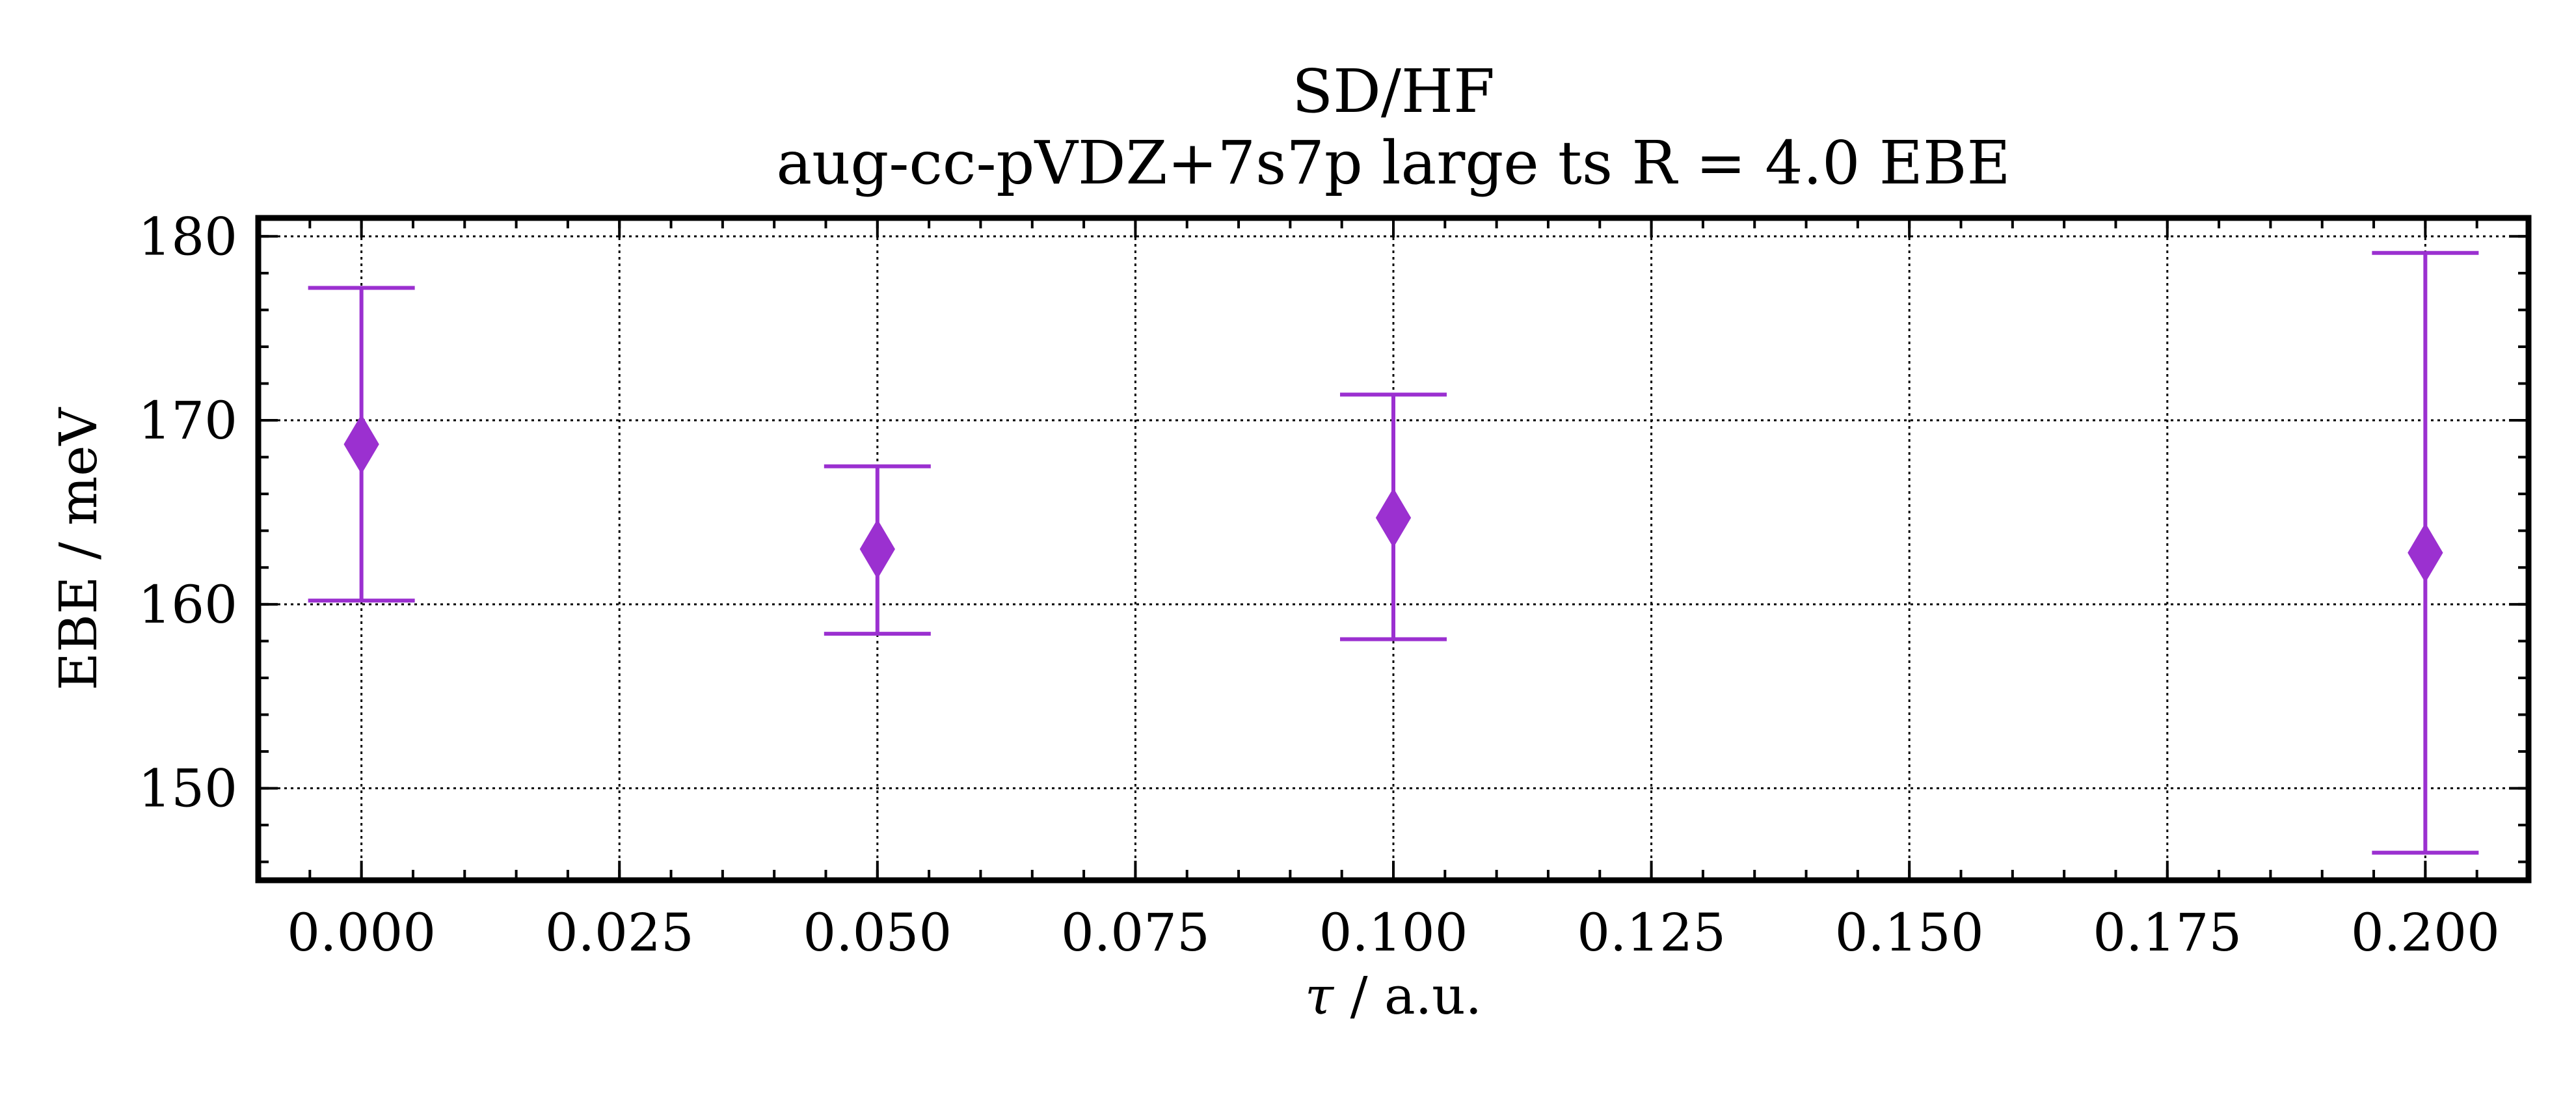 The height and width of the screenshot is (1093, 2576). I want to click on x-tick-label: 0.050, so click(877, 932).